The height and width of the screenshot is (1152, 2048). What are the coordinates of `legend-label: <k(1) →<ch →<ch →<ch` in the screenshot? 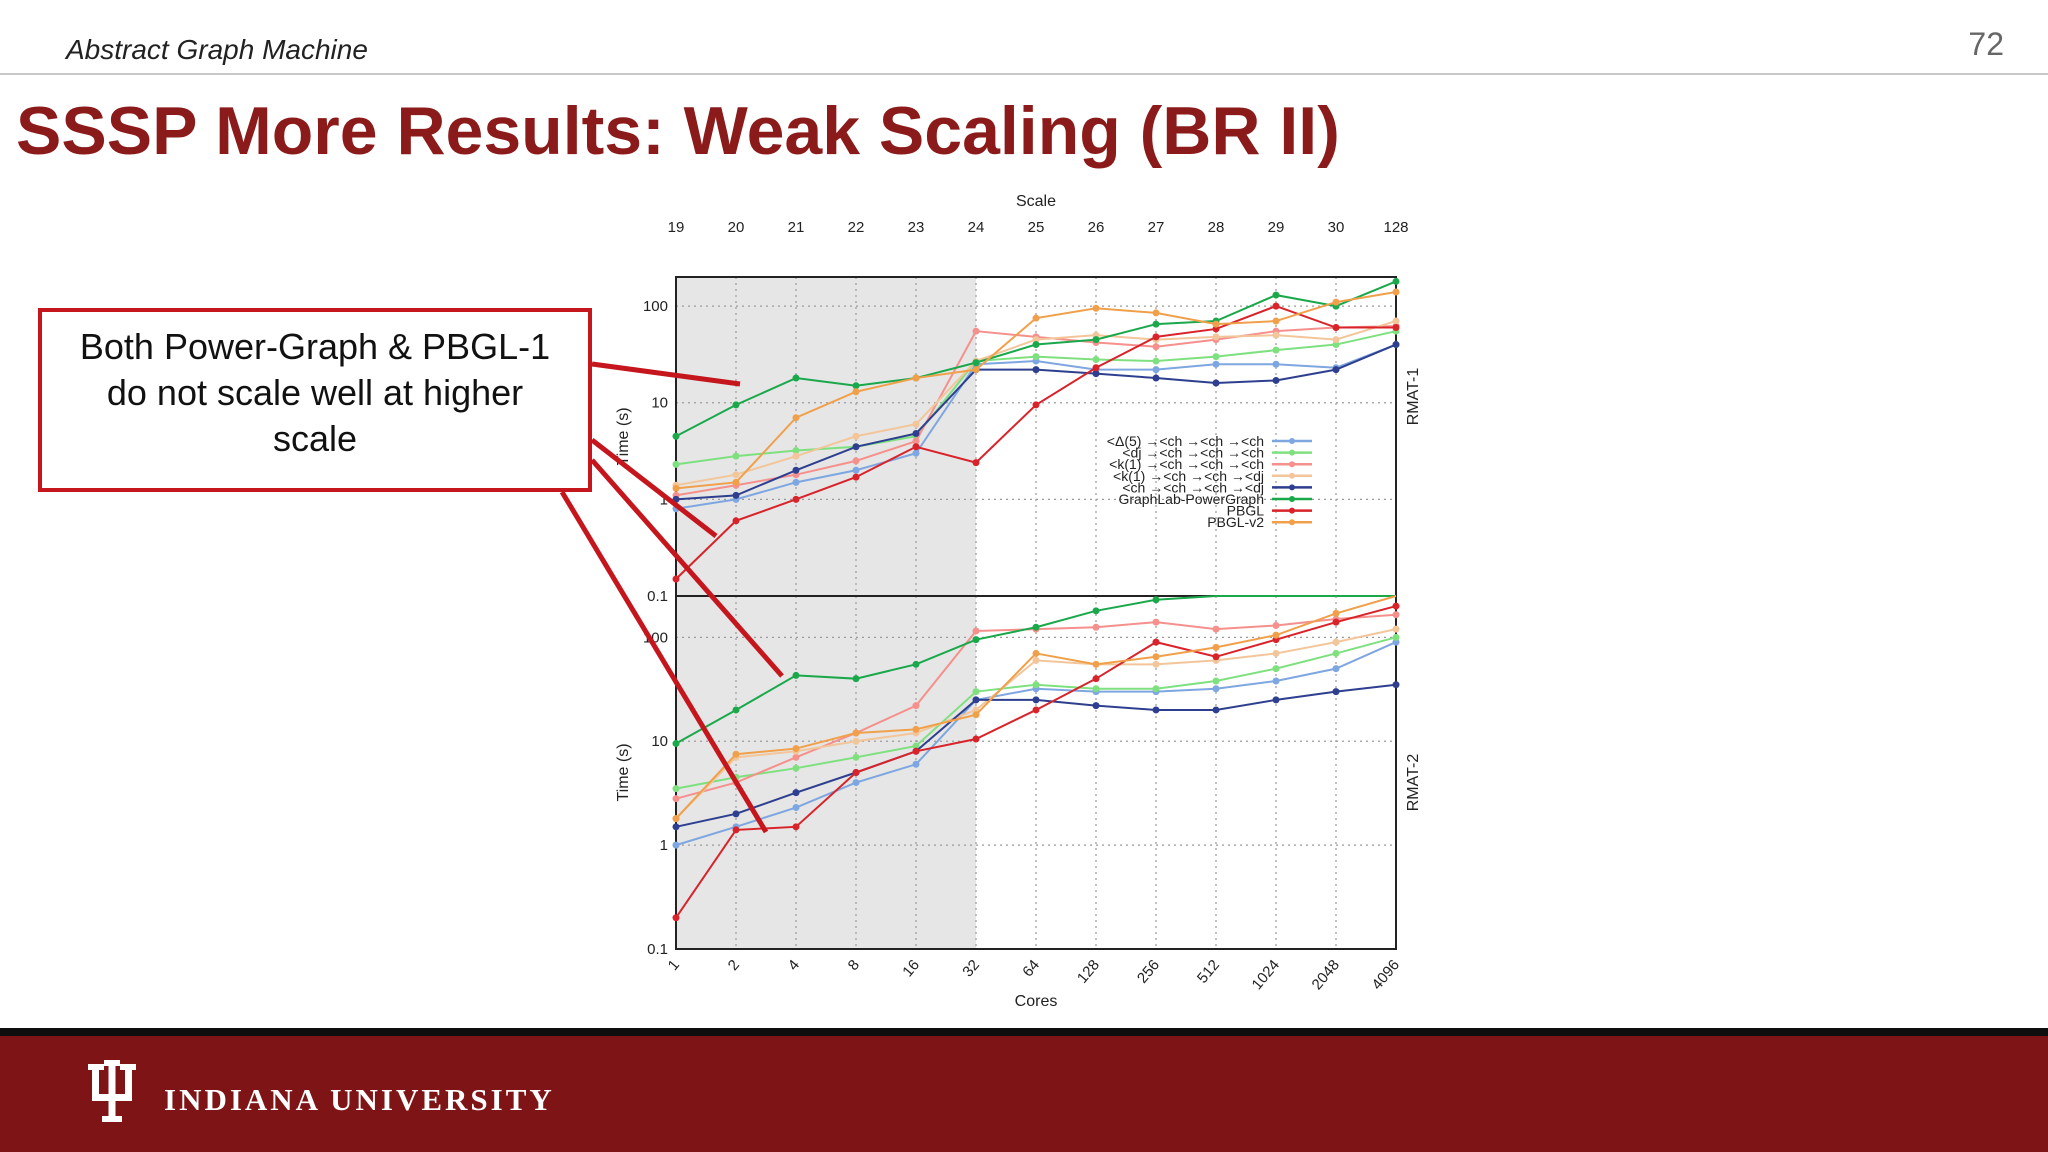 It's located at (1186, 464).